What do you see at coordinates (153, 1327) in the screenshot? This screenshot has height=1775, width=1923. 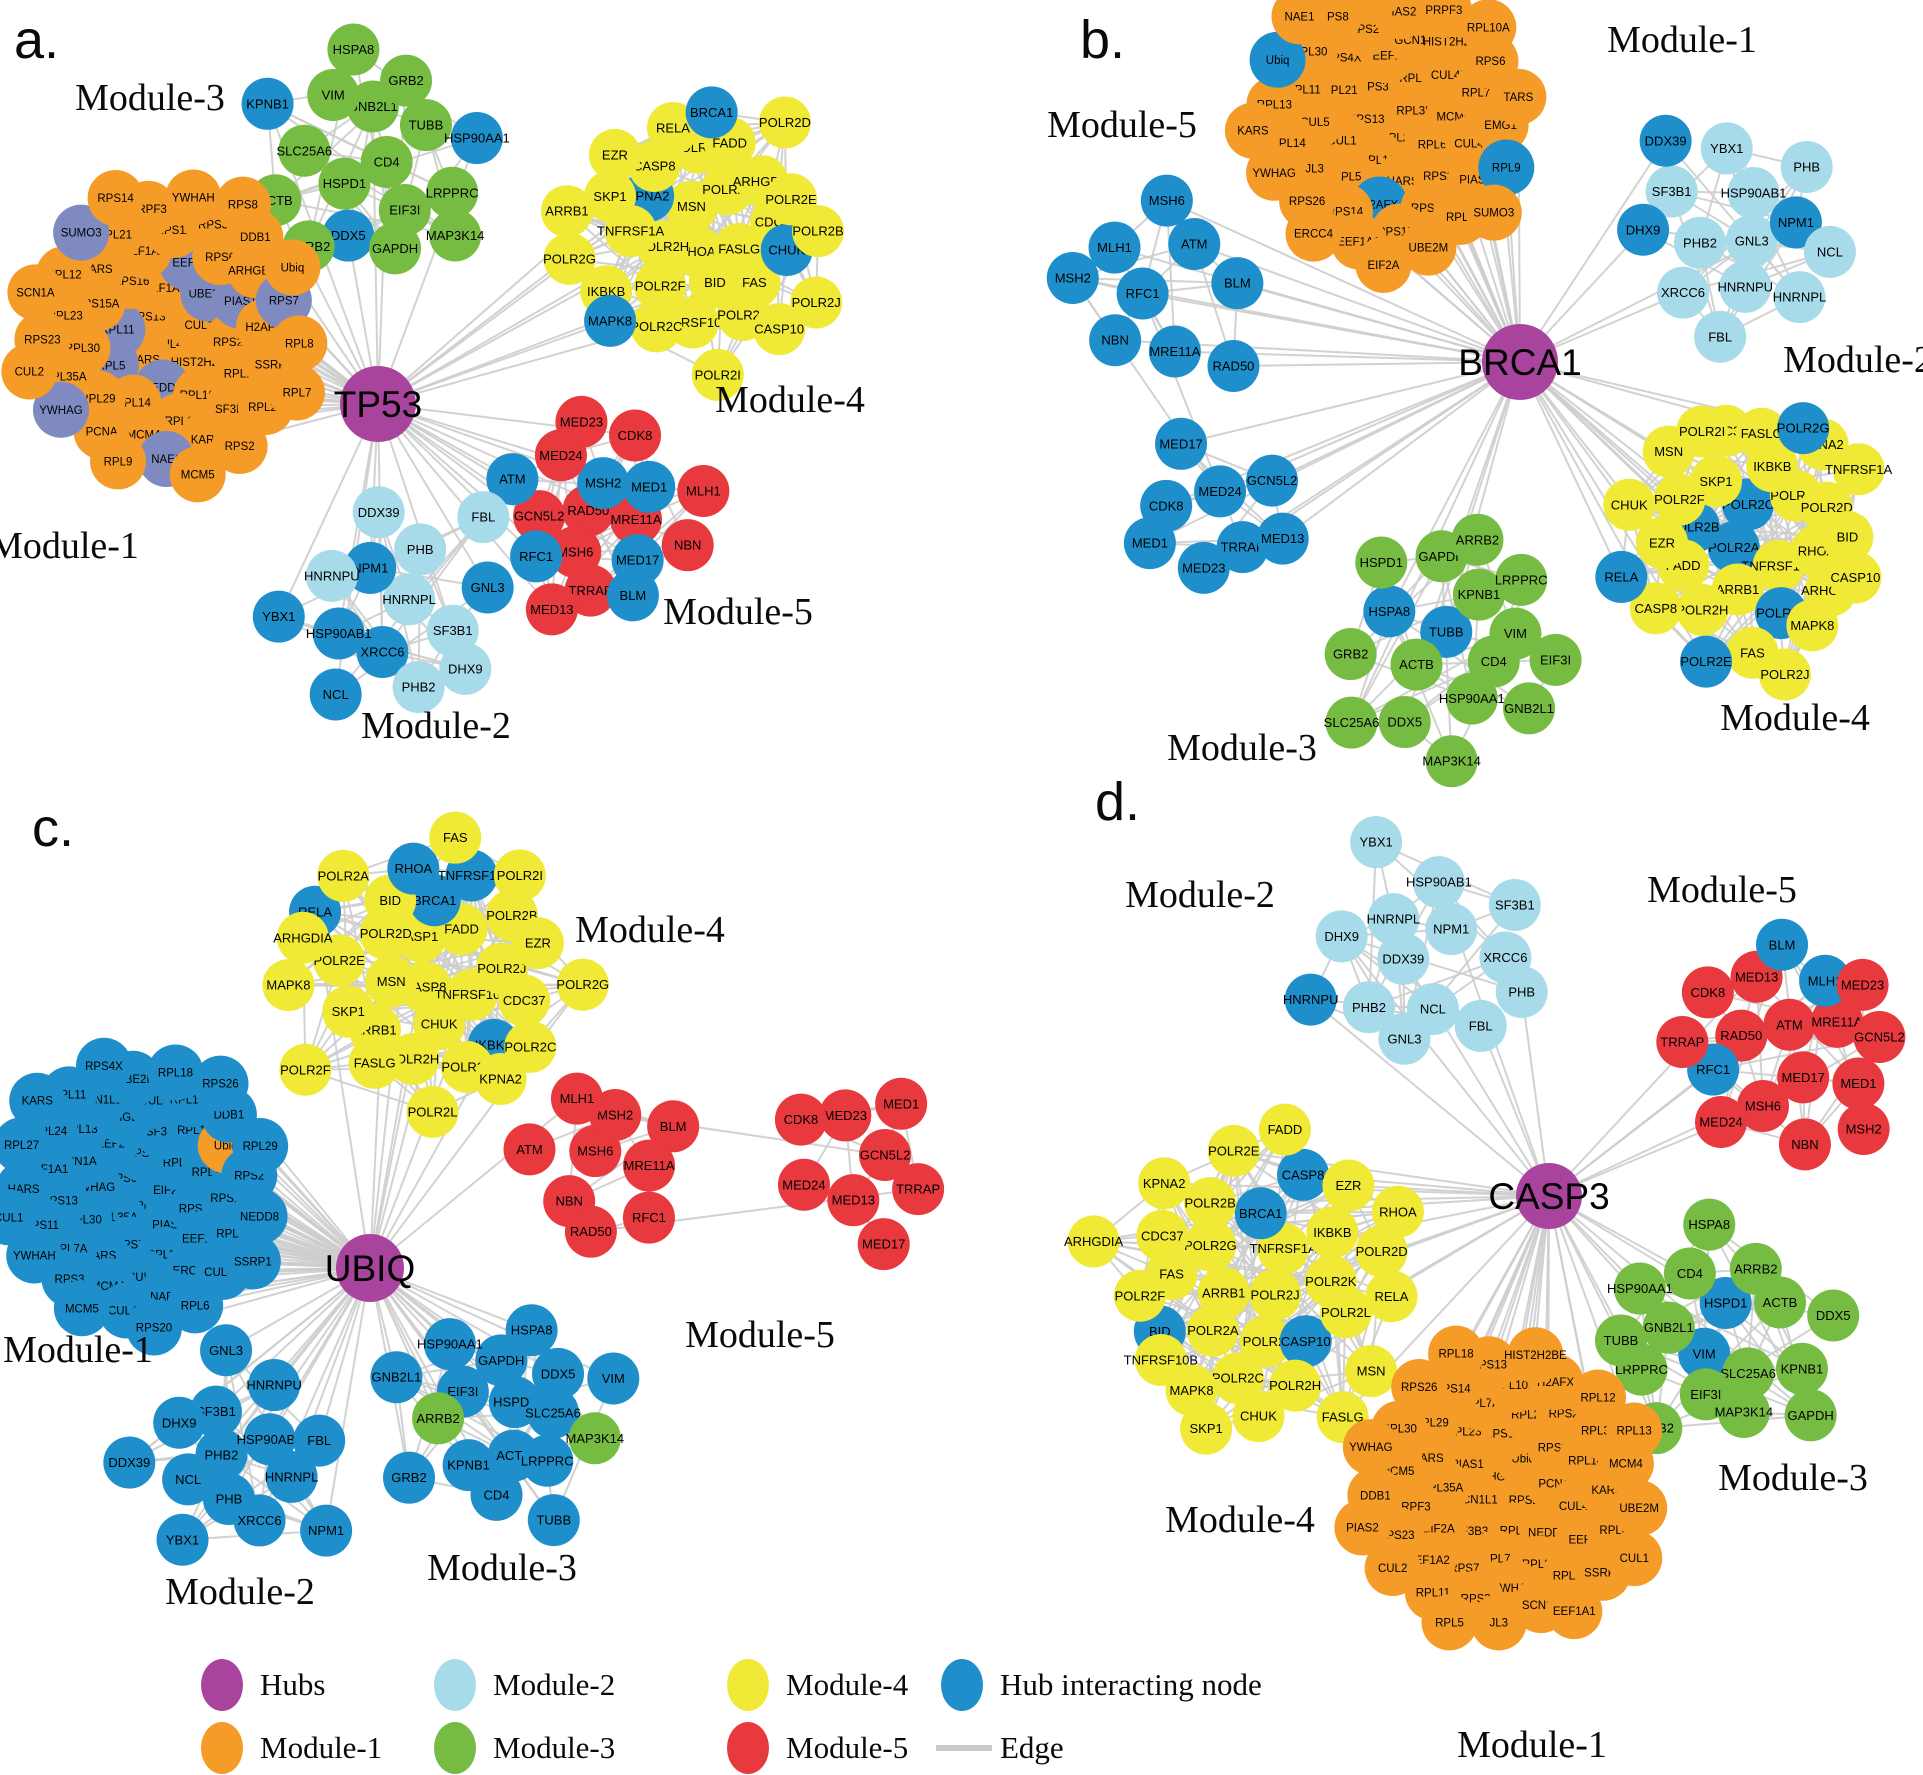 I see `node-RPS20: RPS20` at bounding box center [153, 1327].